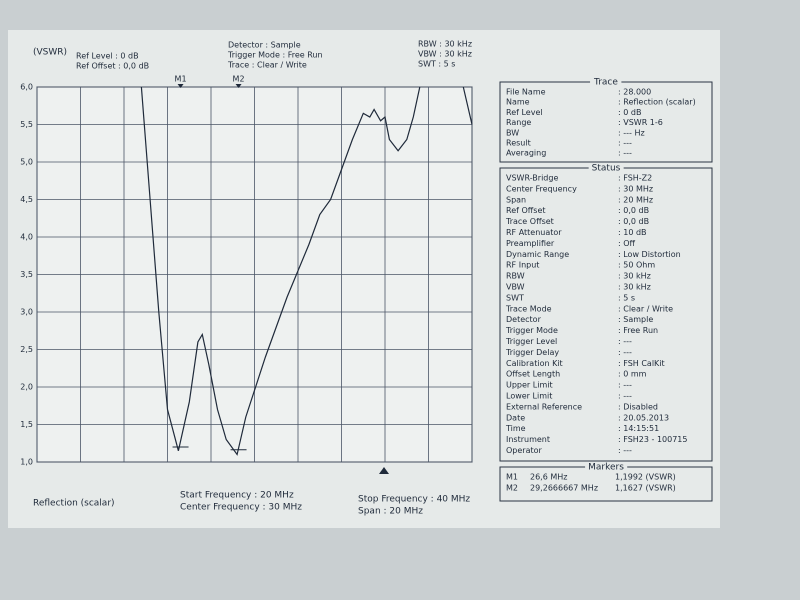  I want to click on y-tick-label: 6,0, so click(26, 87).